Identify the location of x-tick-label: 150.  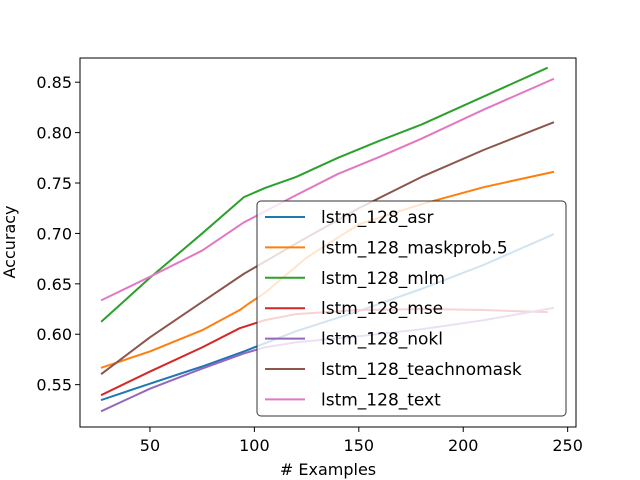
(359, 445).